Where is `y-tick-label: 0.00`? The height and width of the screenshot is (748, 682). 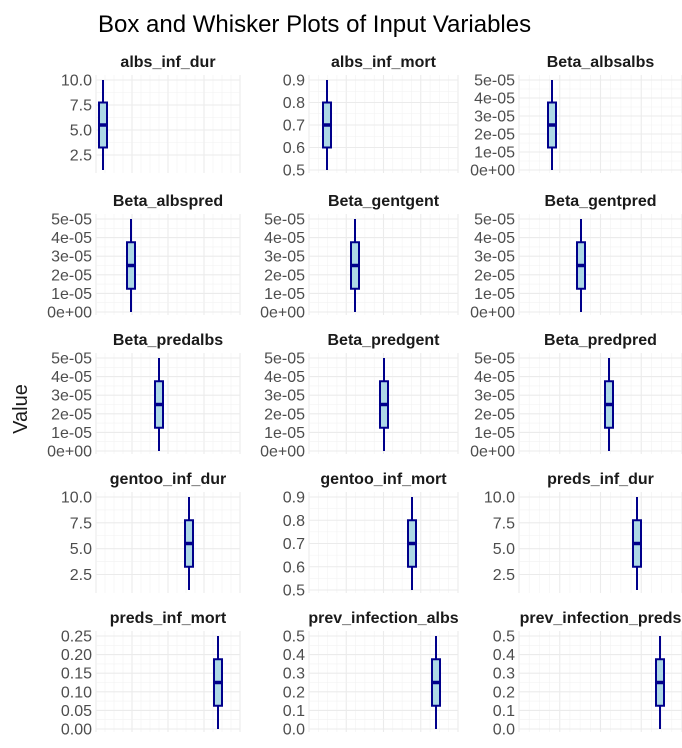 y-tick-label: 0.00 is located at coordinates (76, 730).